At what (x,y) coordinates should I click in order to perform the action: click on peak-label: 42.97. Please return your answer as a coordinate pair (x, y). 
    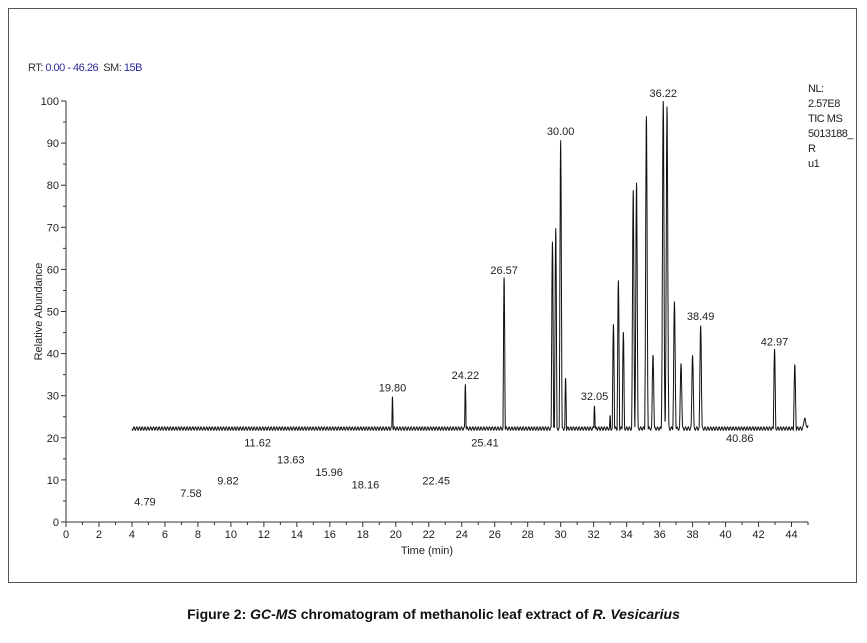
    Looking at the image, I should click on (775, 342).